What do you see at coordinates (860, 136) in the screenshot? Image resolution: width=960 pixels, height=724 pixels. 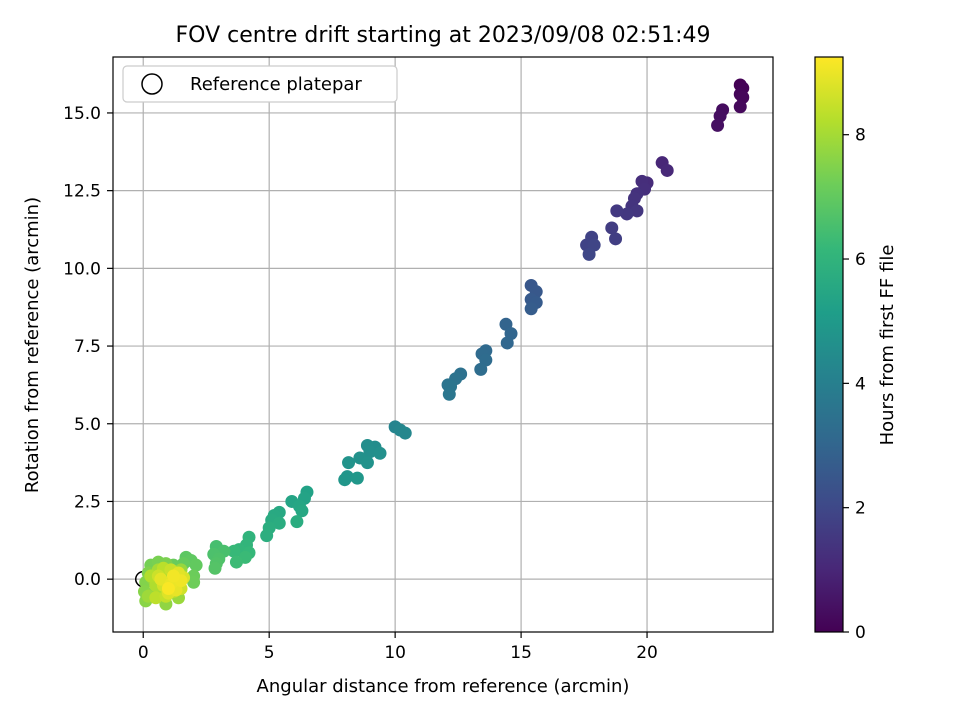 I see `colorbar-tick-label: 8` at bounding box center [860, 136].